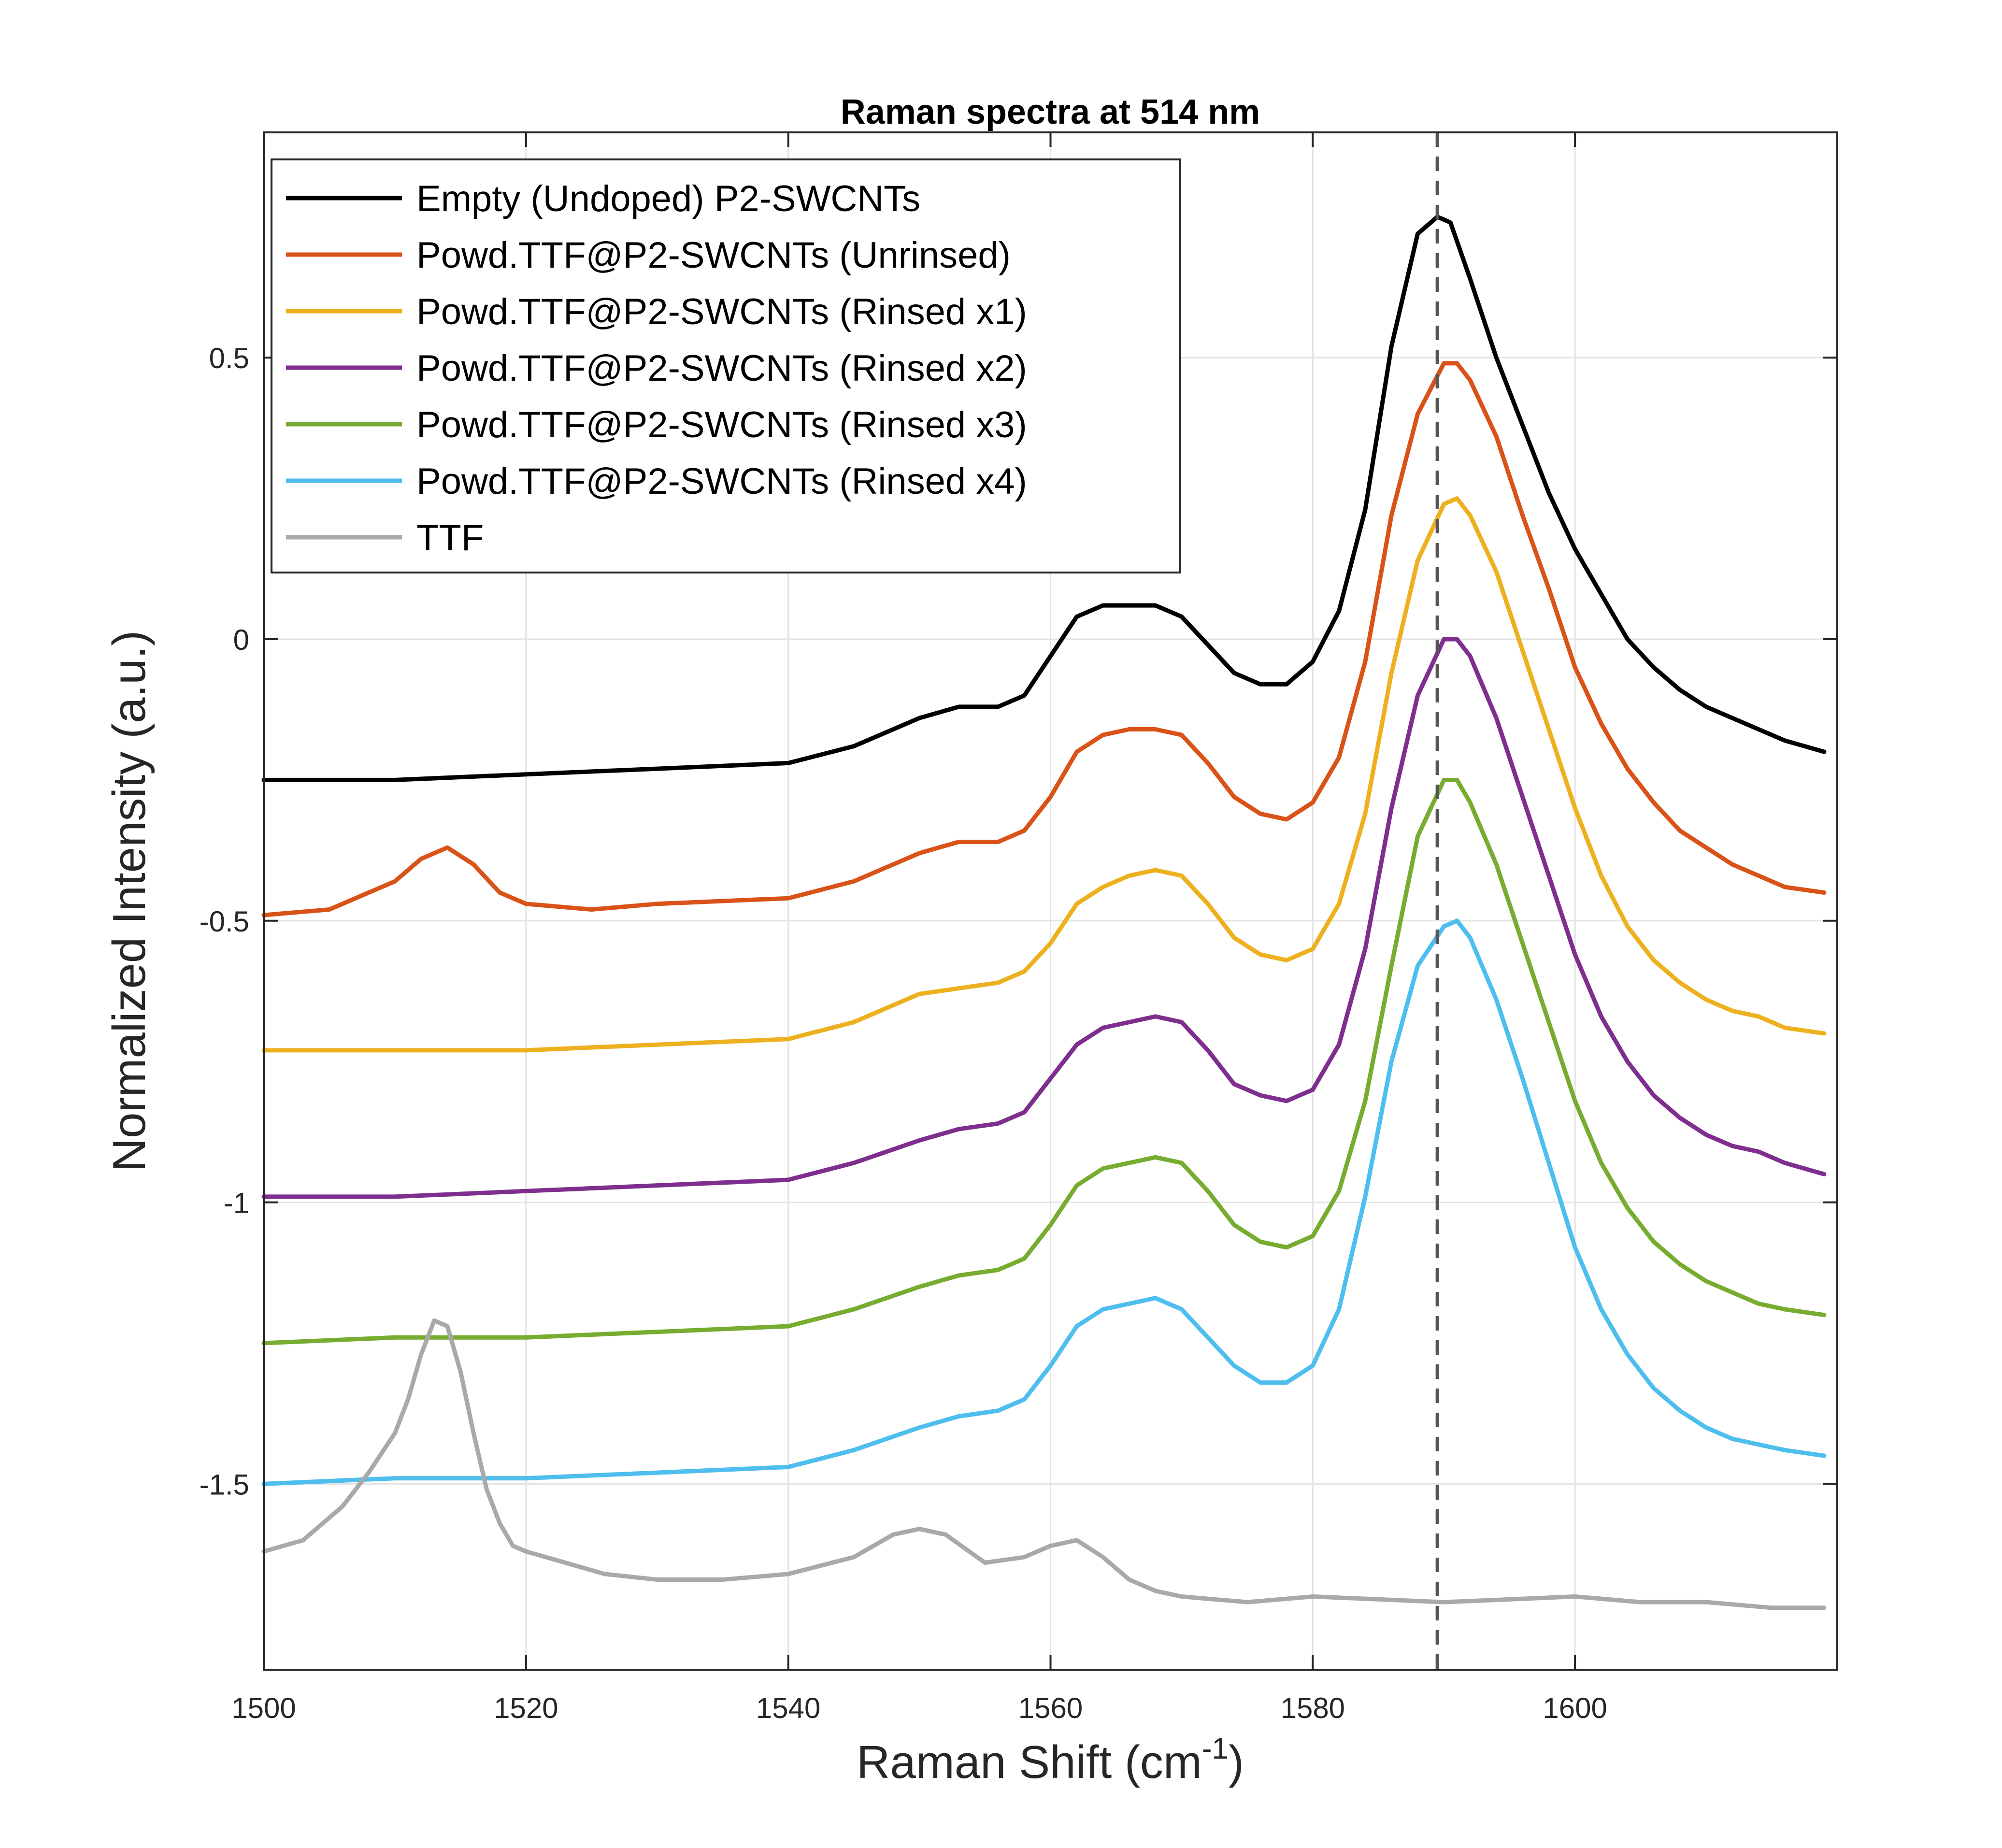 This screenshot has height=1848, width=2002. I want to click on x-axis-label-superscript: -1, so click(1215, 1748).